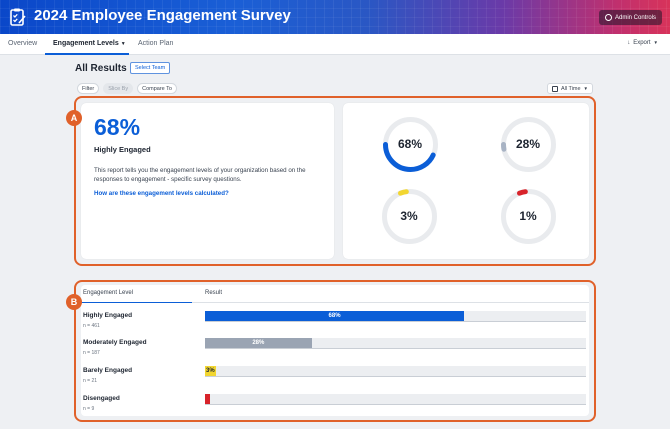  Describe the element at coordinates (136, 302) in the screenshot. I see `sort-indicator` at that location.